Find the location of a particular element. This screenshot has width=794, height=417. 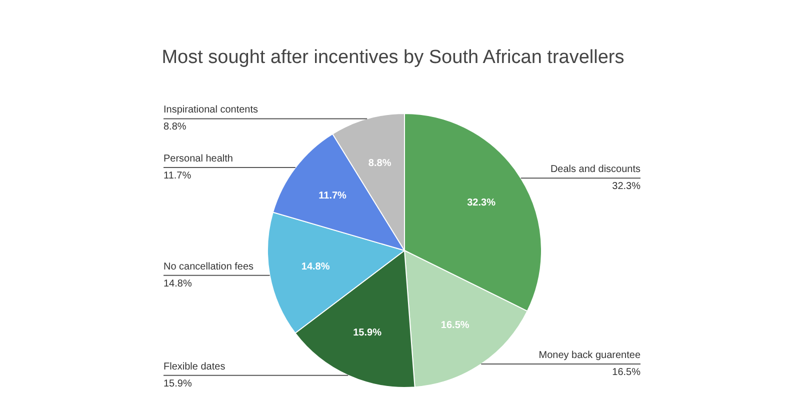

slice-label: No cancellation fees is located at coordinates (209, 266).